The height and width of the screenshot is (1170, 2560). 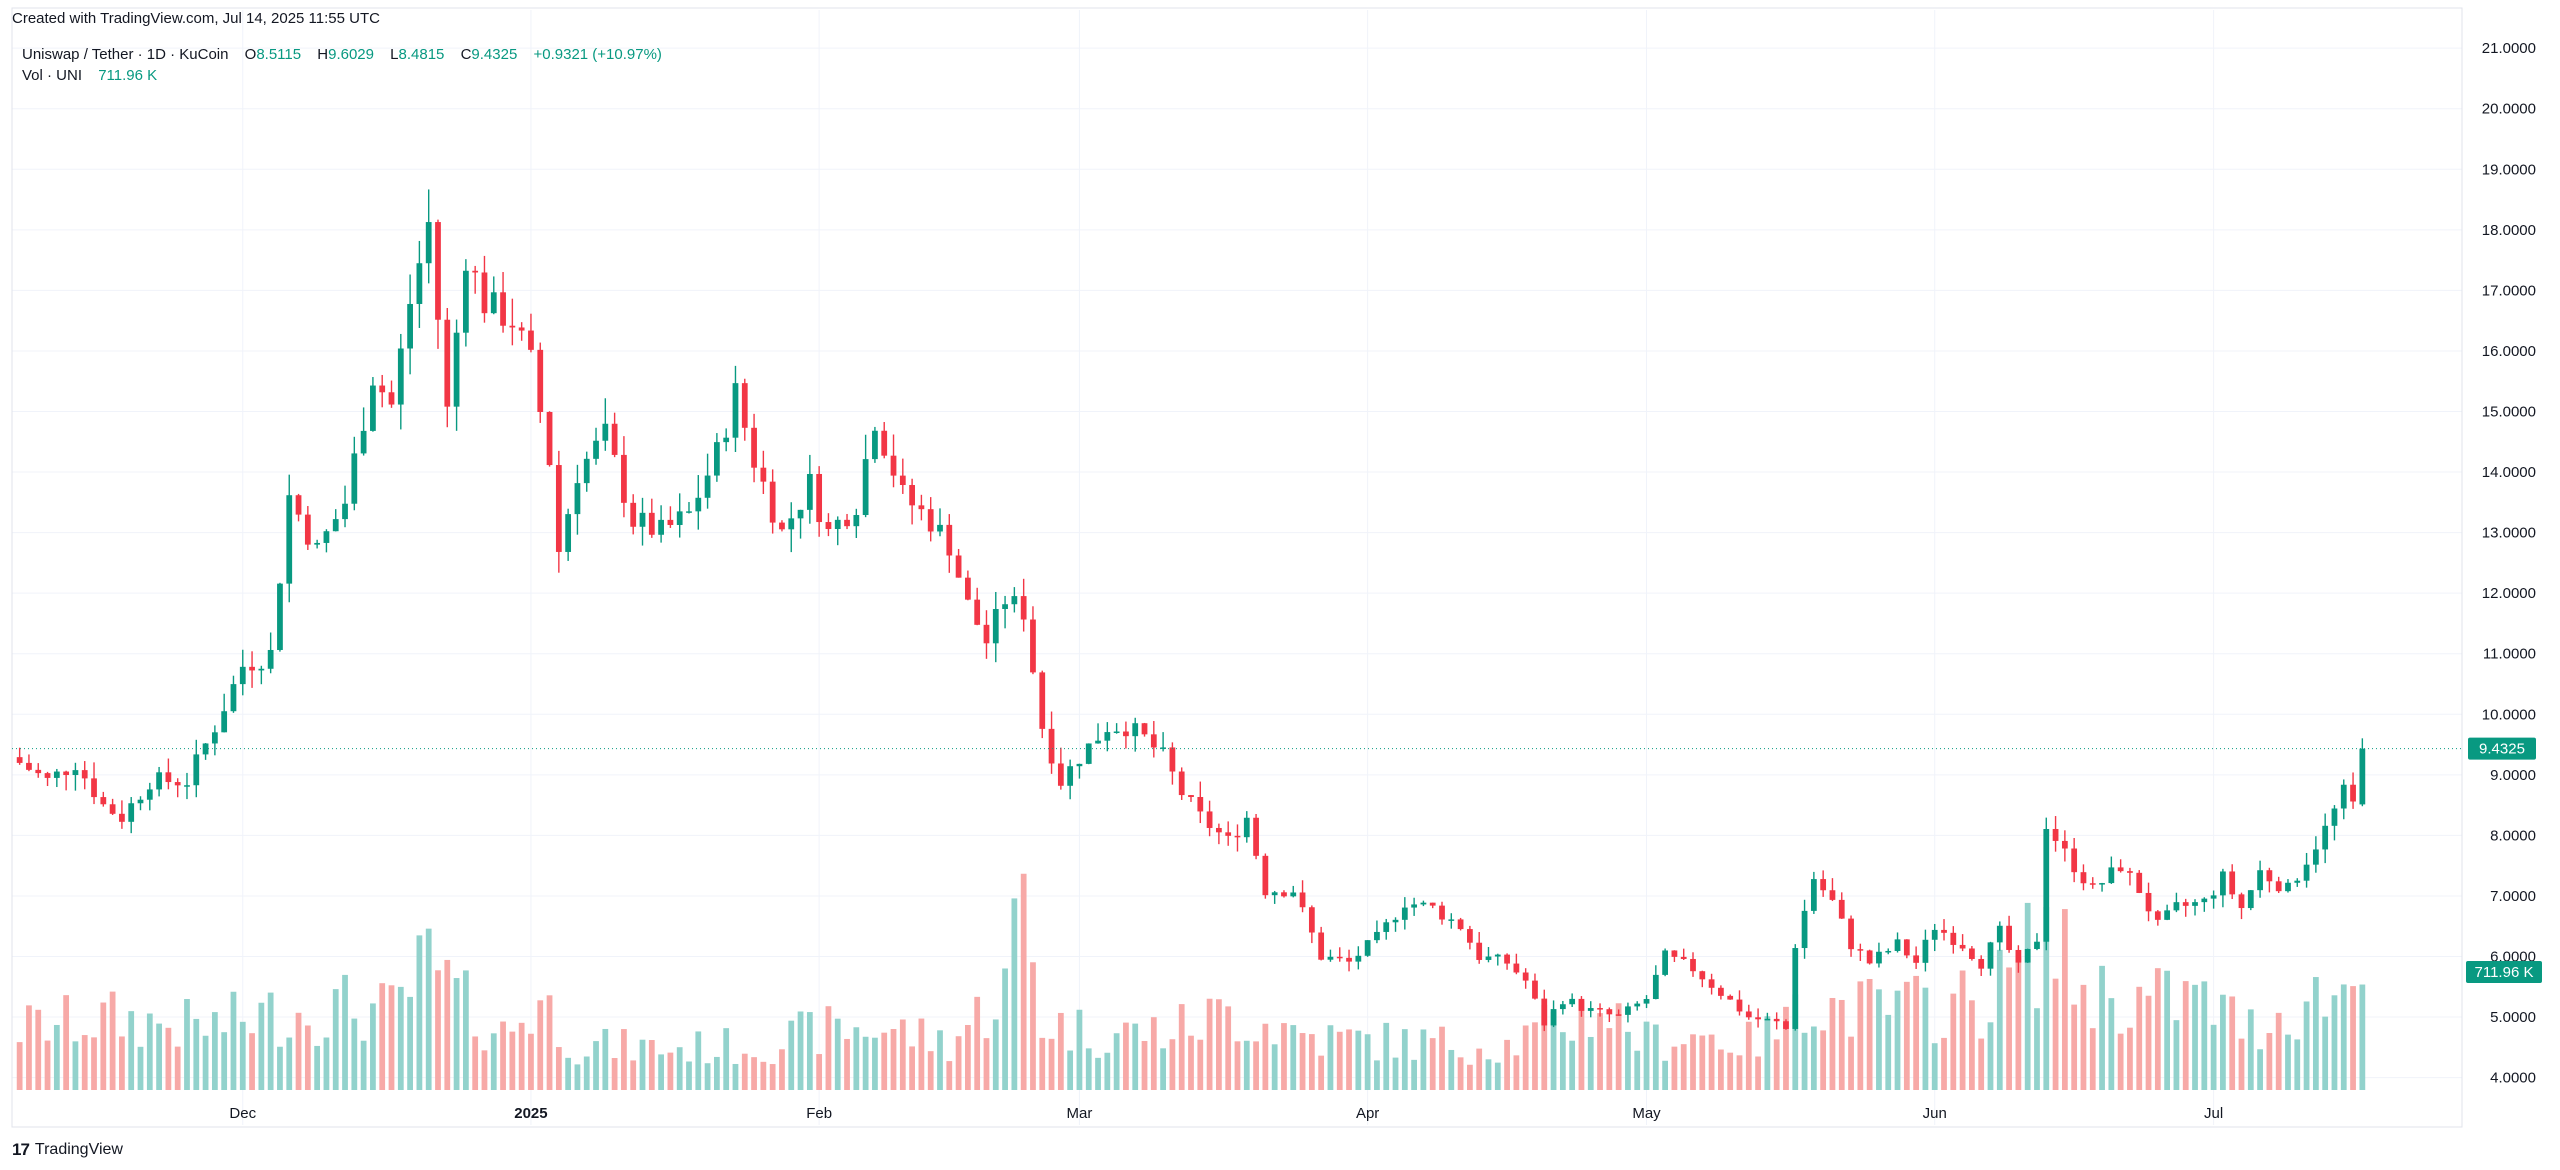 What do you see at coordinates (125, 54) in the screenshot?
I see `legend-symbol: Uniswap / Tether · 1D · KuCoin` at bounding box center [125, 54].